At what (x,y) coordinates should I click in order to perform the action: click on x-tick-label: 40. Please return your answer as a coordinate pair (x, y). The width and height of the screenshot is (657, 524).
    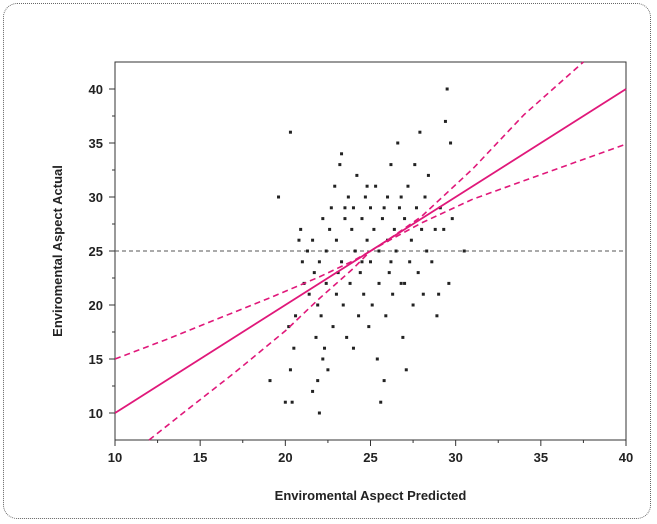
    Looking at the image, I should click on (626, 457).